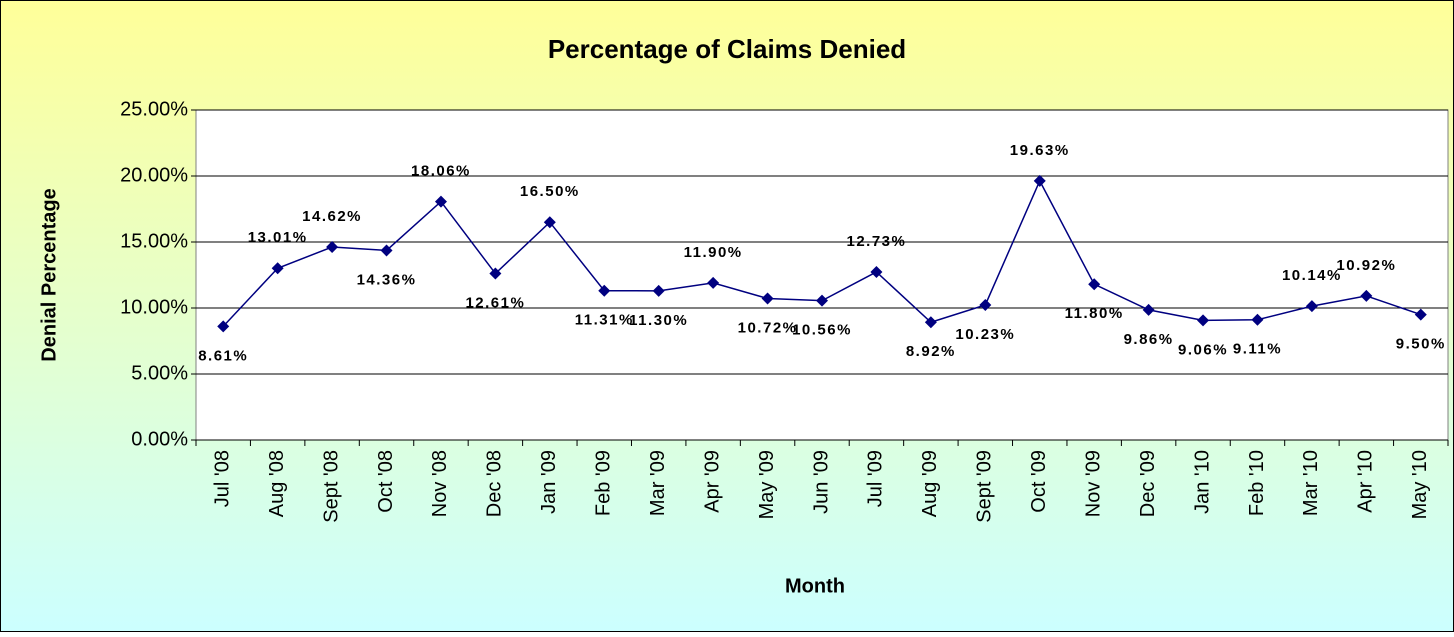 This screenshot has height=637, width=1454. What do you see at coordinates (440, 483) in the screenshot?
I see `x-tick-label: Nov '08` at bounding box center [440, 483].